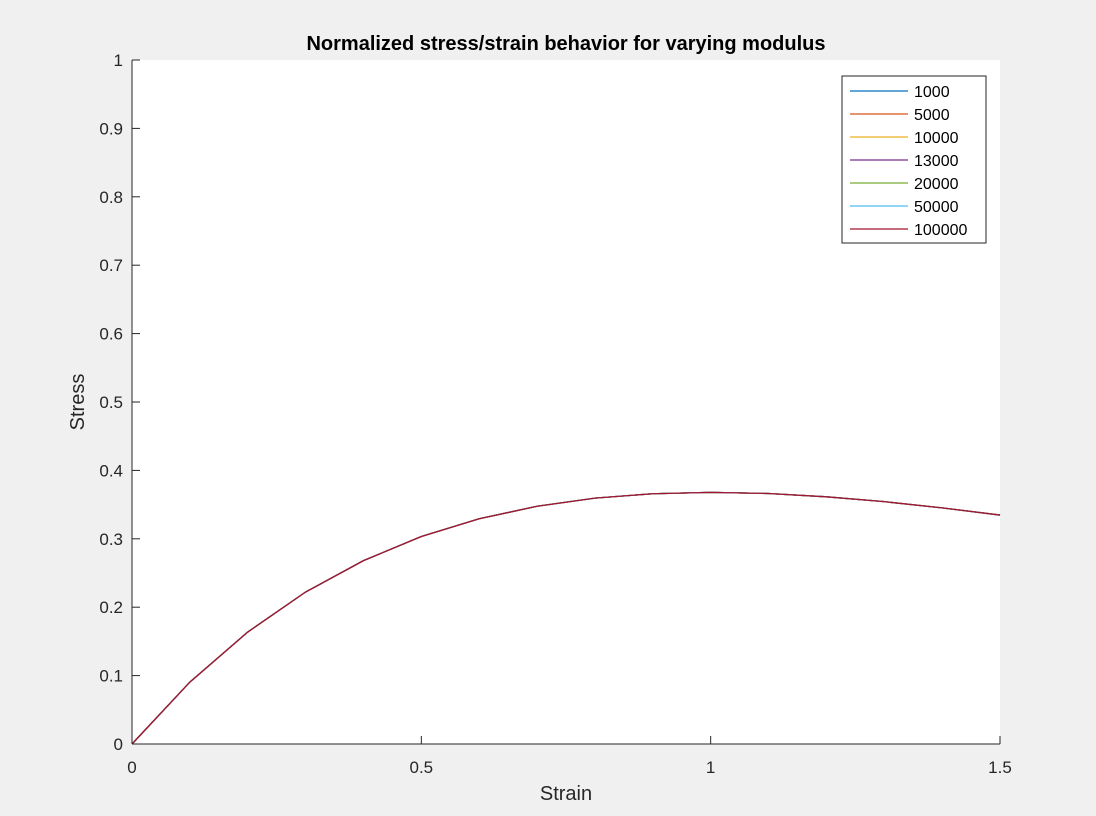 The height and width of the screenshot is (816, 1096). What do you see at coordinates (422, 767) in the screenshot?
I see `x-tick-label: 0.5` at bounding box center [422, 767].